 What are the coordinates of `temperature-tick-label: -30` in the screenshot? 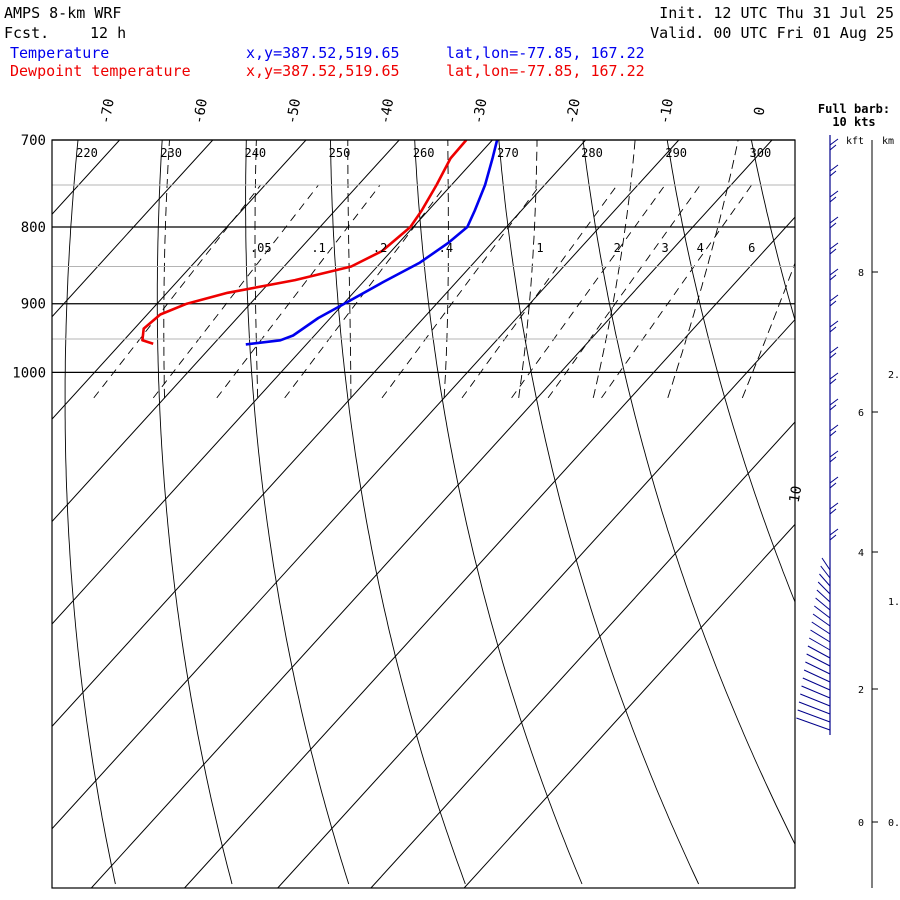 It's located at (480, 111).